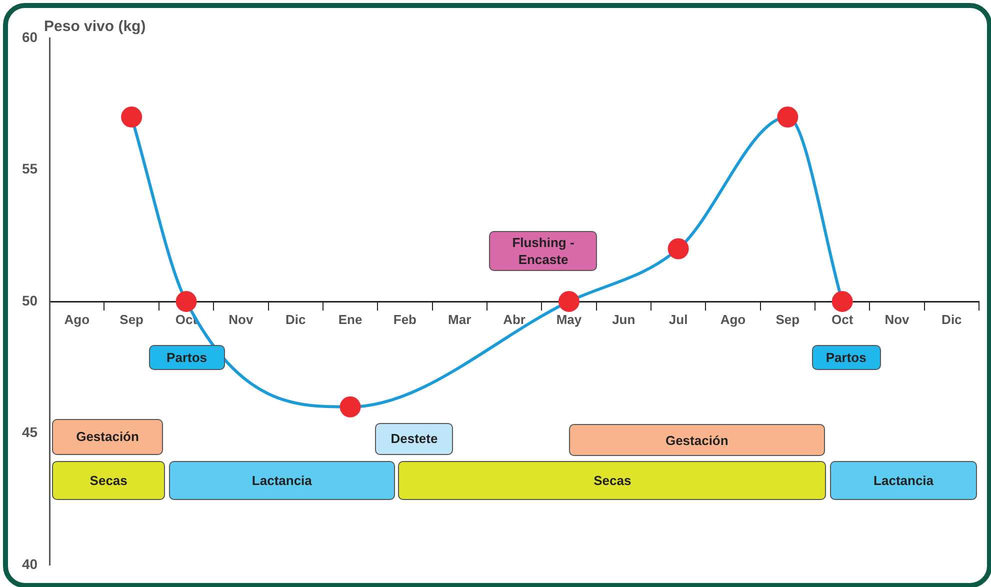 The width and height of the screenshot is (991, 587). Describe the element at coordinates (95, 26) in the screenshot. I see `y-axis-title: Peso vivo (kg)` at that location.